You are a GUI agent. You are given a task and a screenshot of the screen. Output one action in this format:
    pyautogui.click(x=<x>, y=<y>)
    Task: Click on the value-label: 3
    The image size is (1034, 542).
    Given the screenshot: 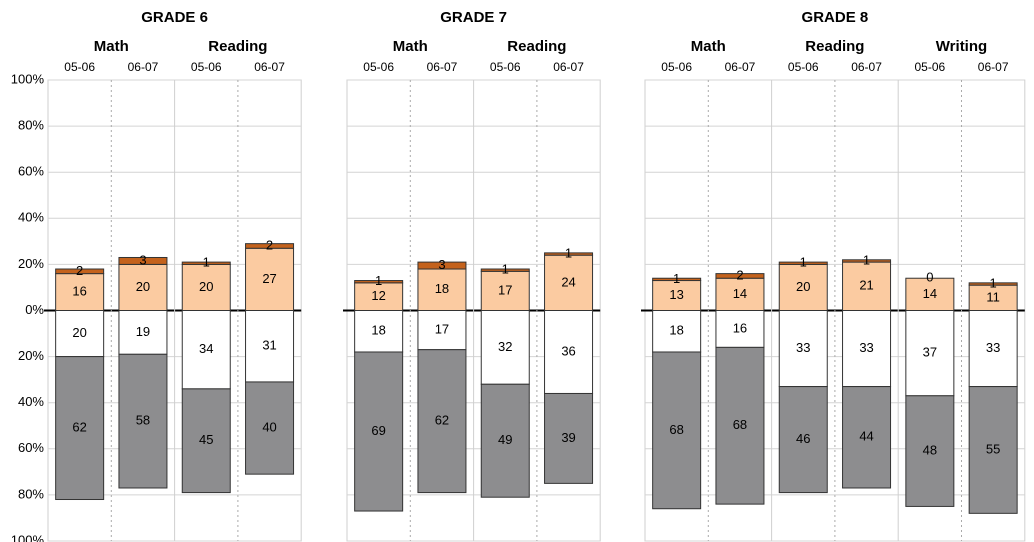 What is the action you would take?
    pyautogui.click(x=441, y=264)
    